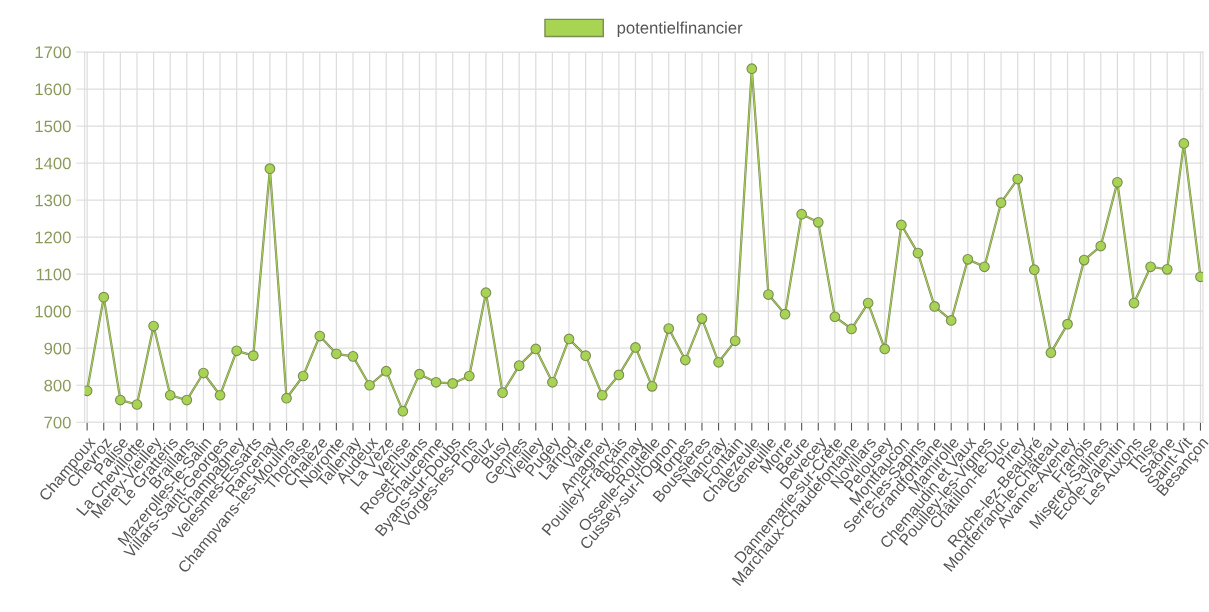 Image resolution: width=1209 pixels, height=612 pixels. I want to click on y-tick-label: 1100, so click(53, 274).